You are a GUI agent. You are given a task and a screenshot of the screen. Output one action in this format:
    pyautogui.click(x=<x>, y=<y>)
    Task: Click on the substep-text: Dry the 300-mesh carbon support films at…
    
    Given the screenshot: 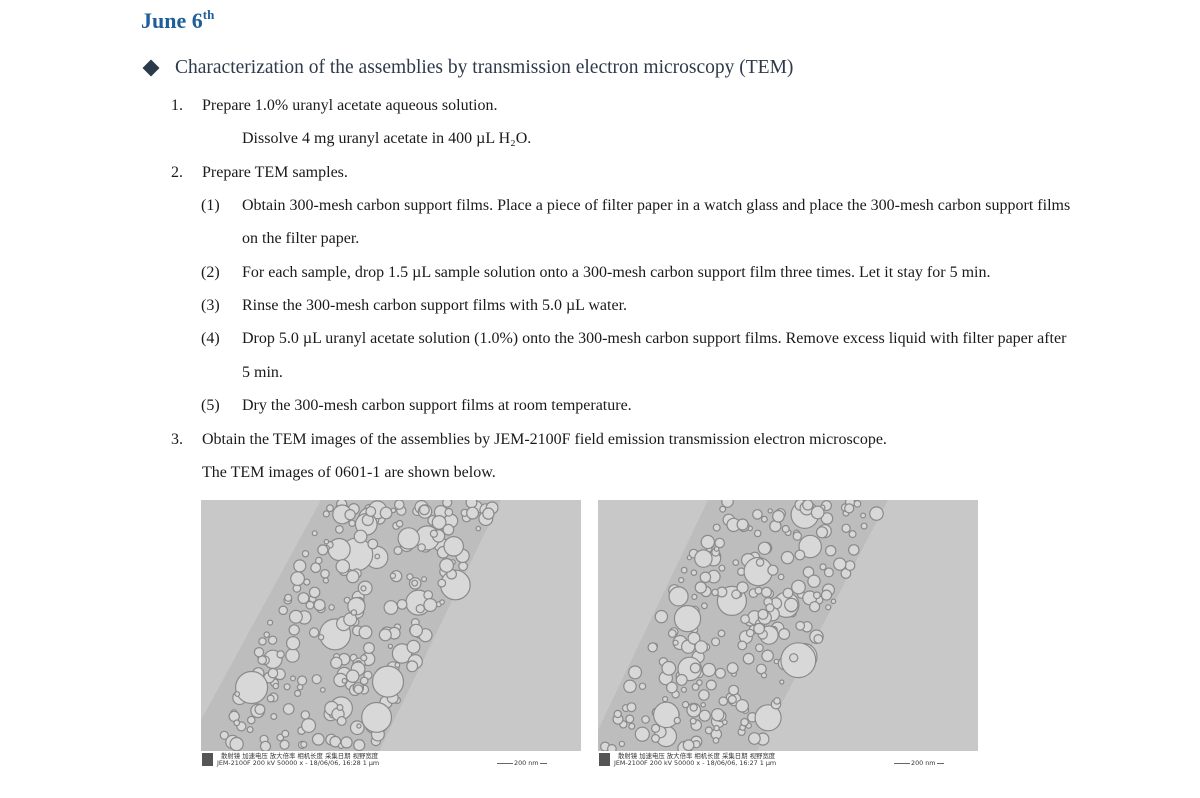 What is the action you would take?
    pyautogui.click(x=437, y=405)
    